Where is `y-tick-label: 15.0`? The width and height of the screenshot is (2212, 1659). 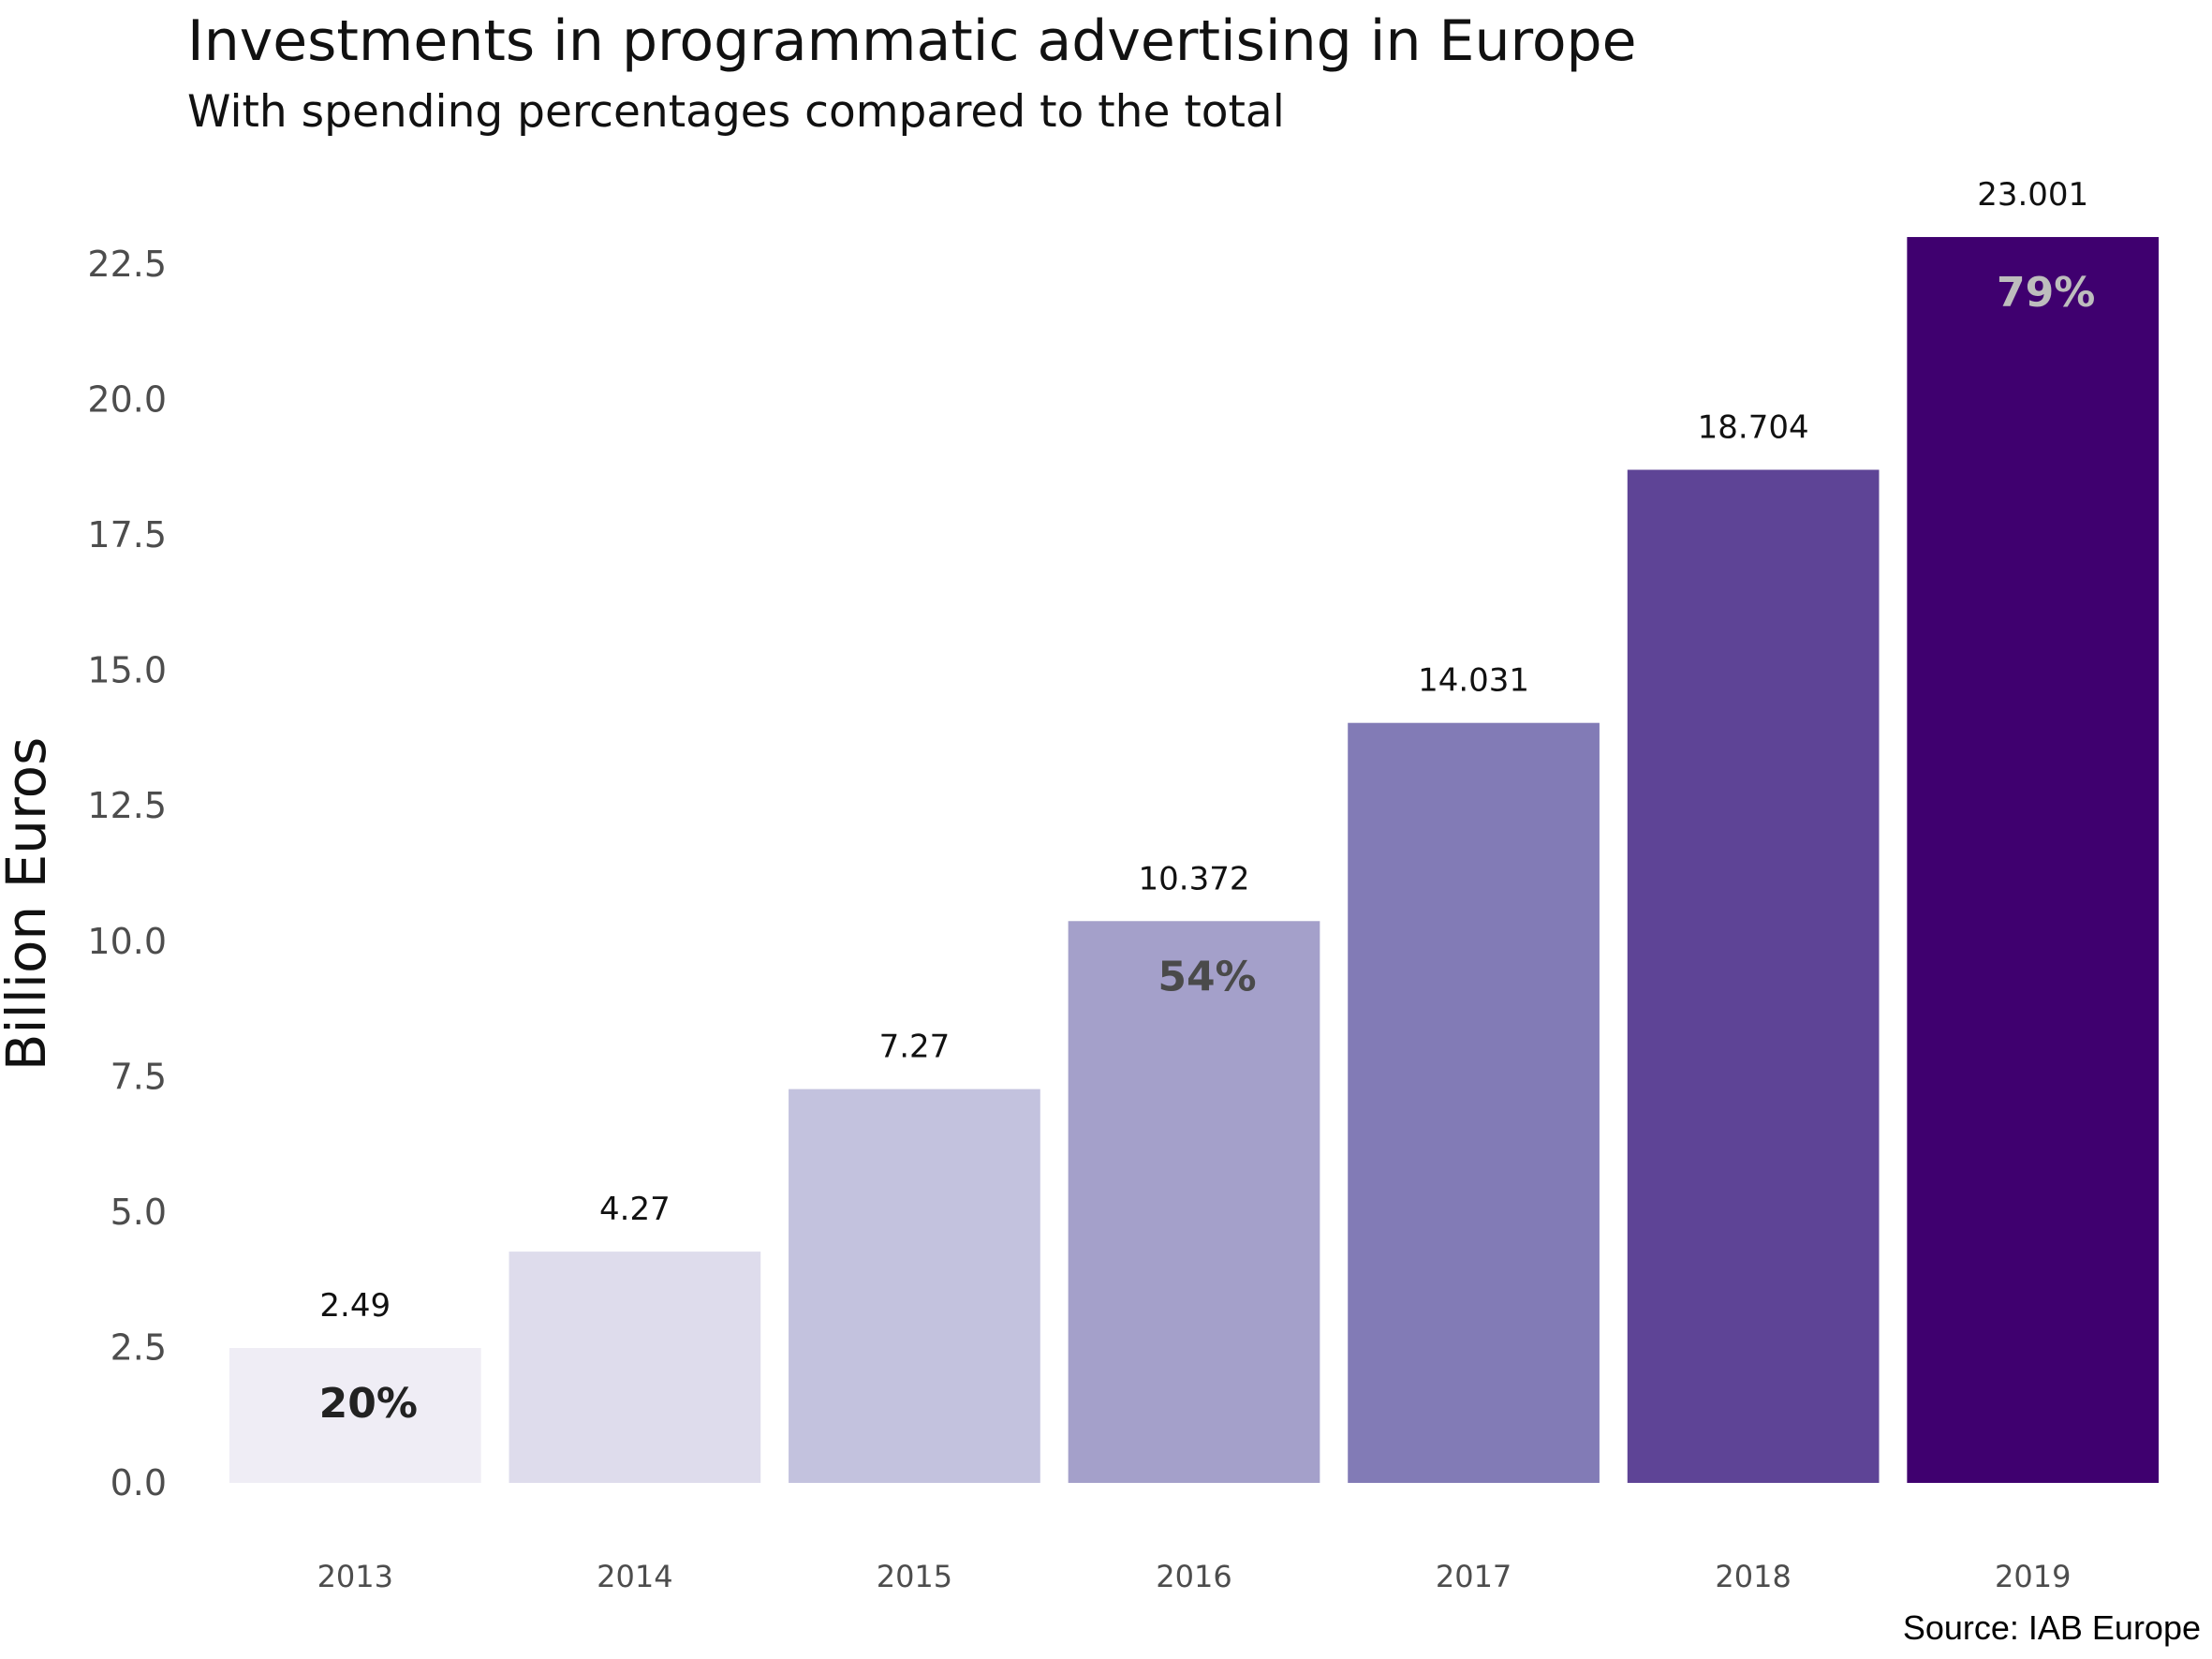 y-tick-label: 15.0 is located at coordinates (127, 671).